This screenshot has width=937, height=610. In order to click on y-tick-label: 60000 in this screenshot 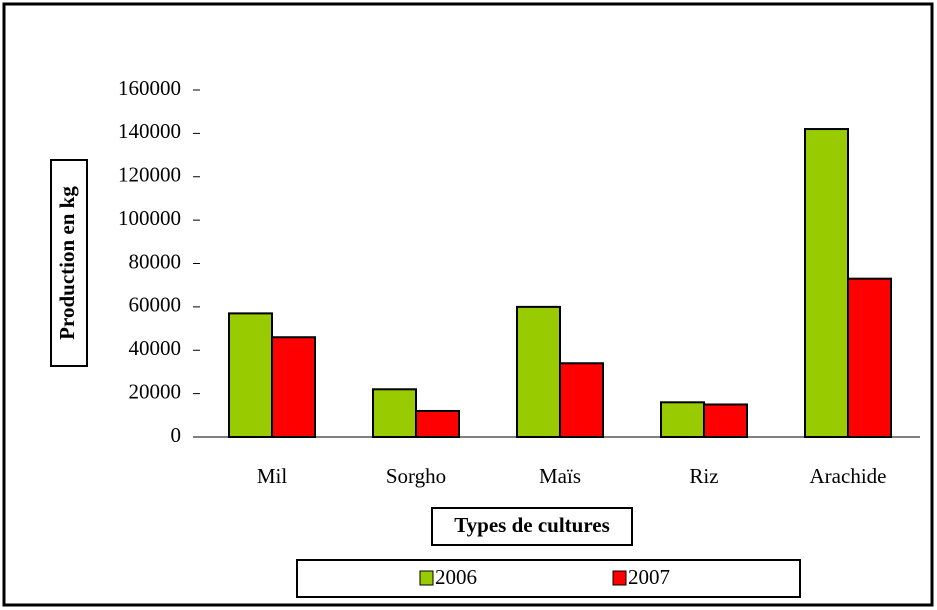, I will do `click(155, 305)`.